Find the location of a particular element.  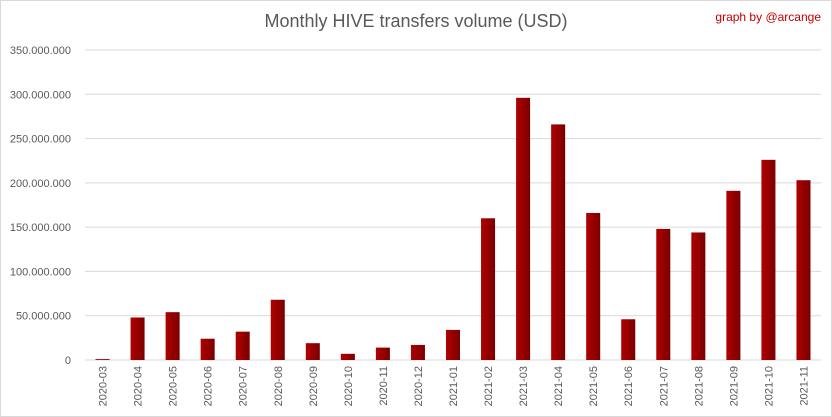

x-tick-label: 2020-05 is located at coordinates (174, 386).